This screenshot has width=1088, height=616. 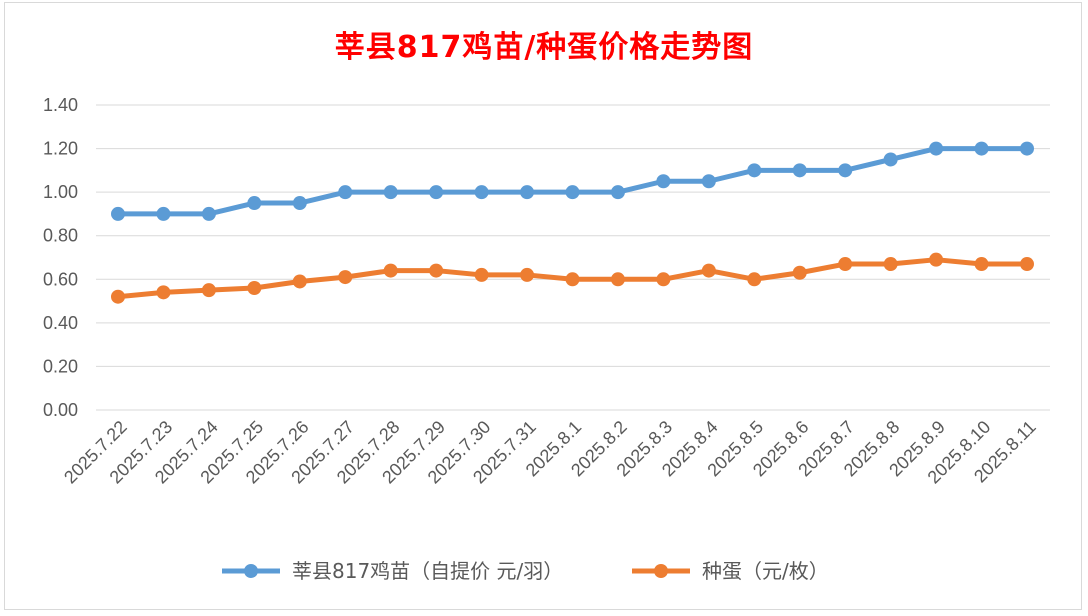 What do you see at coordinates (60, 279) in the screenshot?
I see `y-tick-label: 0.60` at bounding box center [60, 279].